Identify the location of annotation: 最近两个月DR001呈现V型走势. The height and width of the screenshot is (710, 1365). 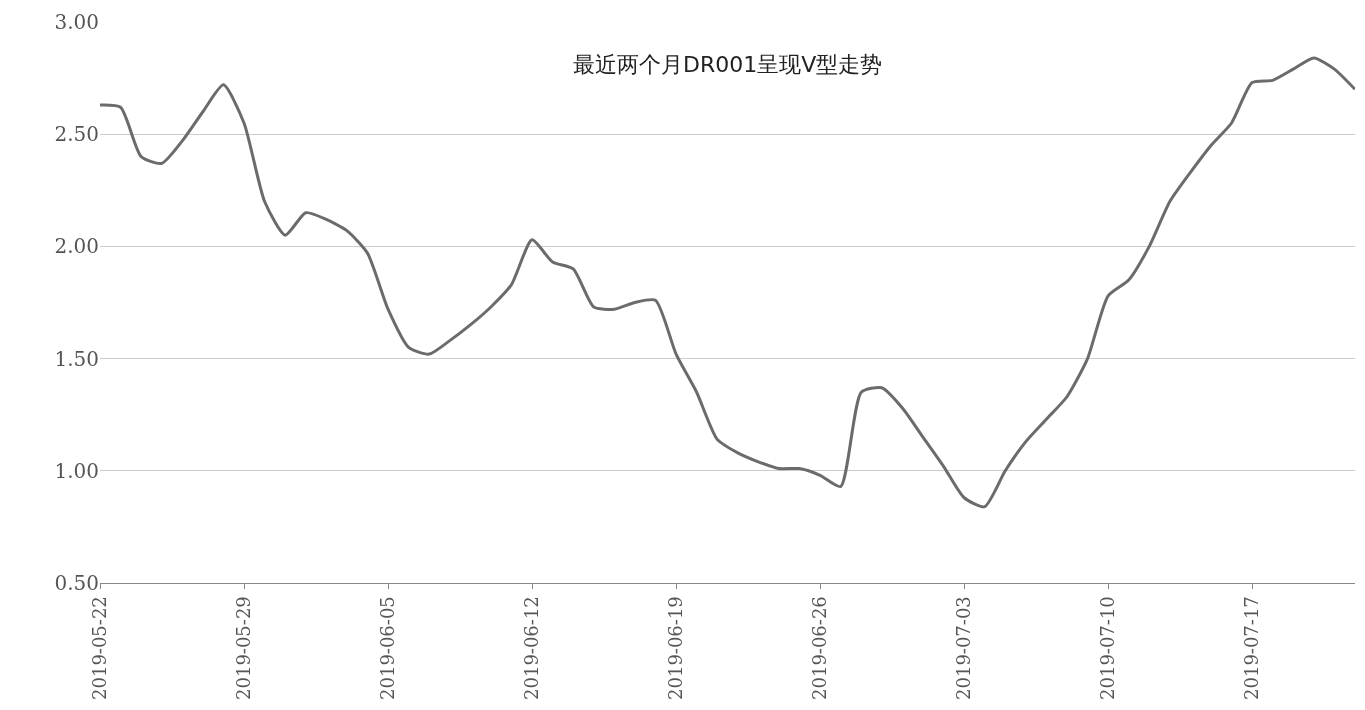
(728, 64).